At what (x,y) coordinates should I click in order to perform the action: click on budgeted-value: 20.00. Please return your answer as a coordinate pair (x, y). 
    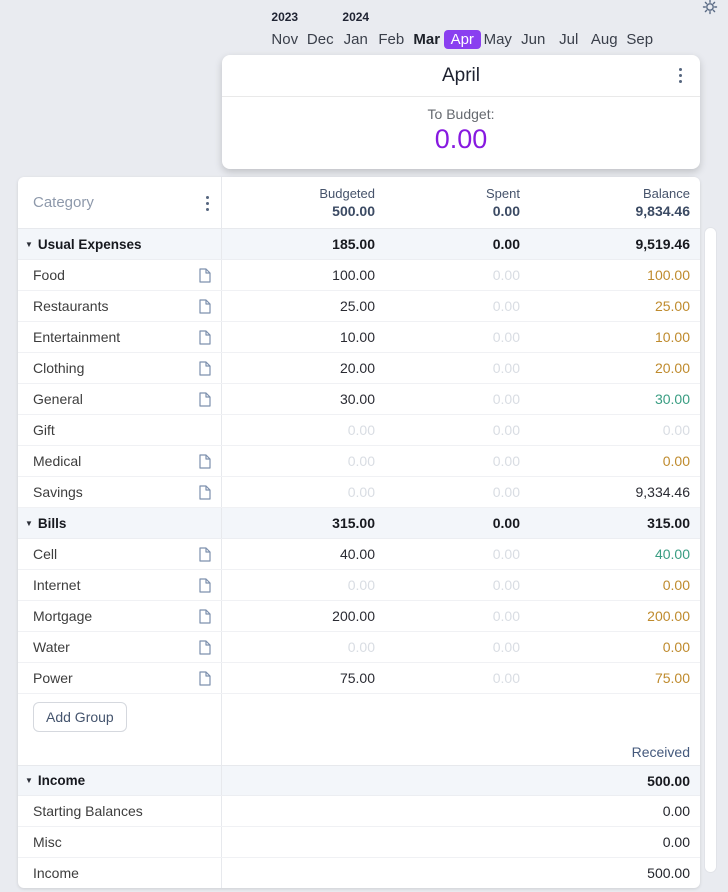
    Looking at the image, I should click on (357, 368).